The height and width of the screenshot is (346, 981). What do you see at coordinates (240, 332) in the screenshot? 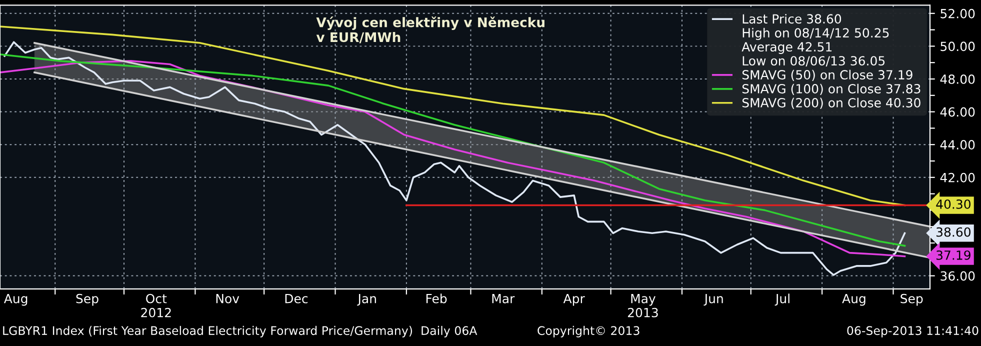
I see `text: LGBYR1 Index (First Year Baseload Electricity Forward Price/Germany) Daily 06A` at bounding box center [240, 332].